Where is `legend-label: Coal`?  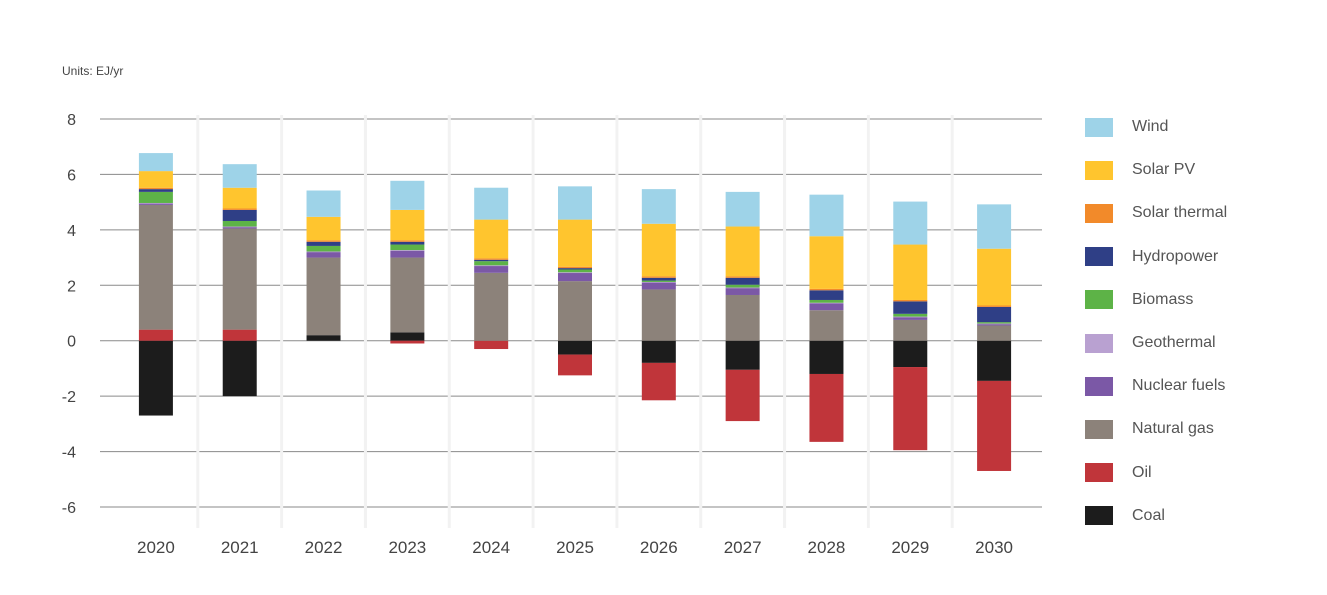
legend-label: Coal is located at coordinates (1148, 515).